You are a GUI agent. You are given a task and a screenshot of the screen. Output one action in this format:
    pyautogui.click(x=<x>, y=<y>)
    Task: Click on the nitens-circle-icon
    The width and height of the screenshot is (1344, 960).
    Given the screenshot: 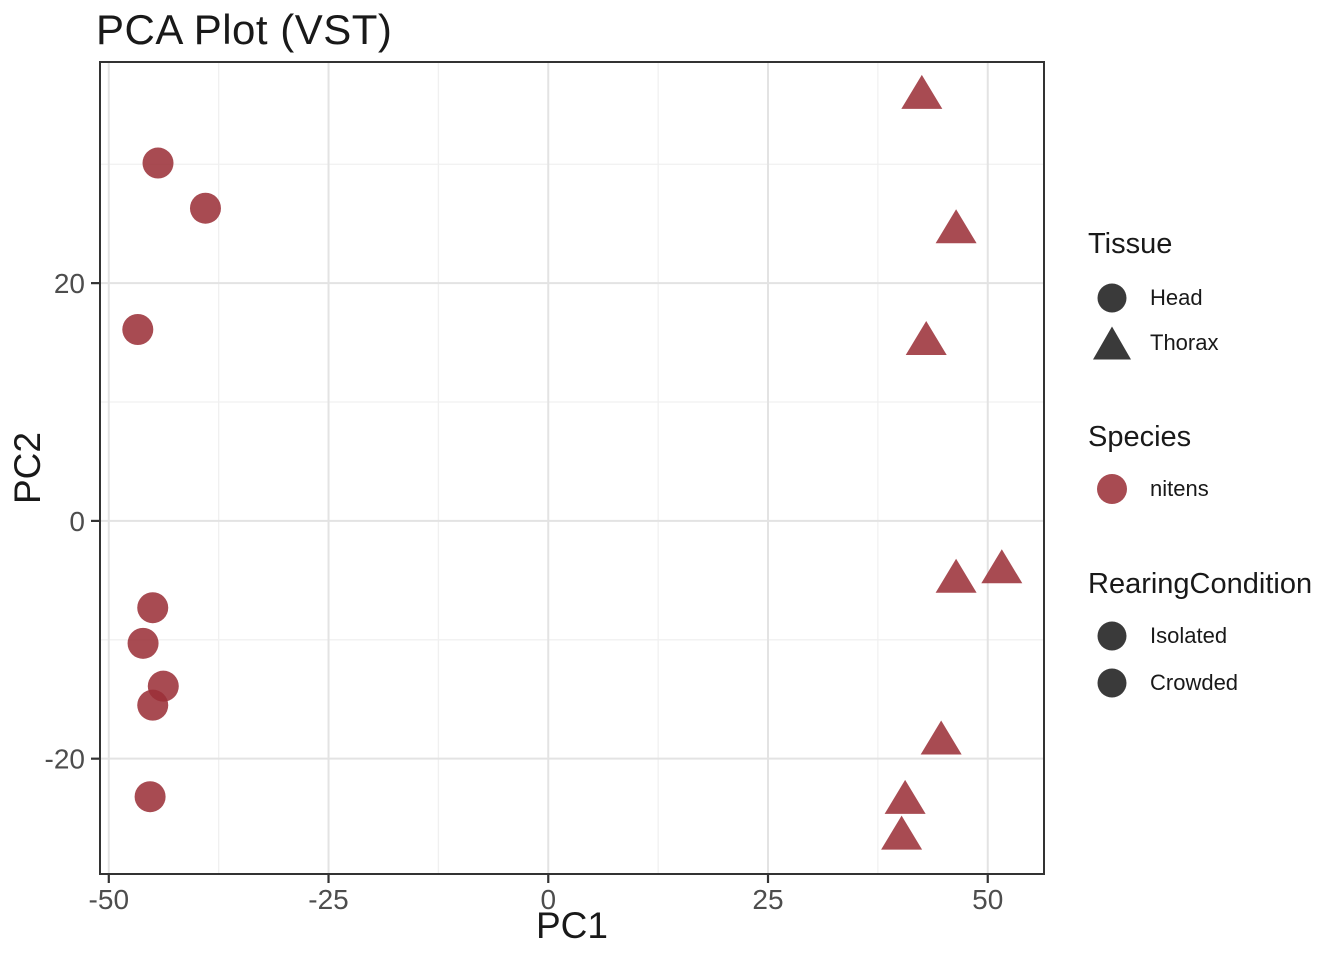 What is the action you would take?
    pyautogui.click(x=1112, y=489)
    